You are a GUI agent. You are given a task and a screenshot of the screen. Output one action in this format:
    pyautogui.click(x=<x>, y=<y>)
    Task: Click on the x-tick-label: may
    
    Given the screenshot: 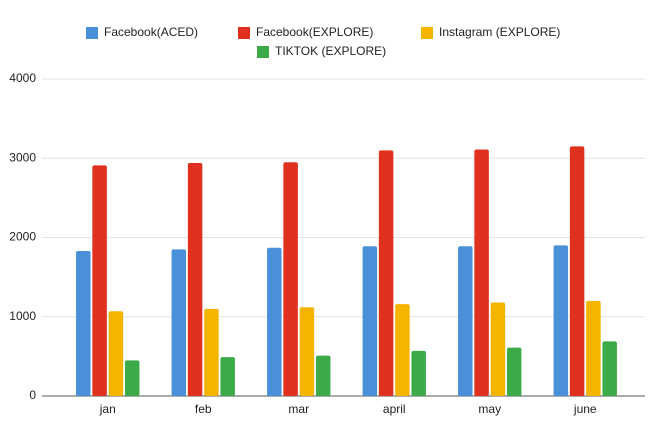 What is the action you would take?
    pyautogui.click(x=489, y=409)
    